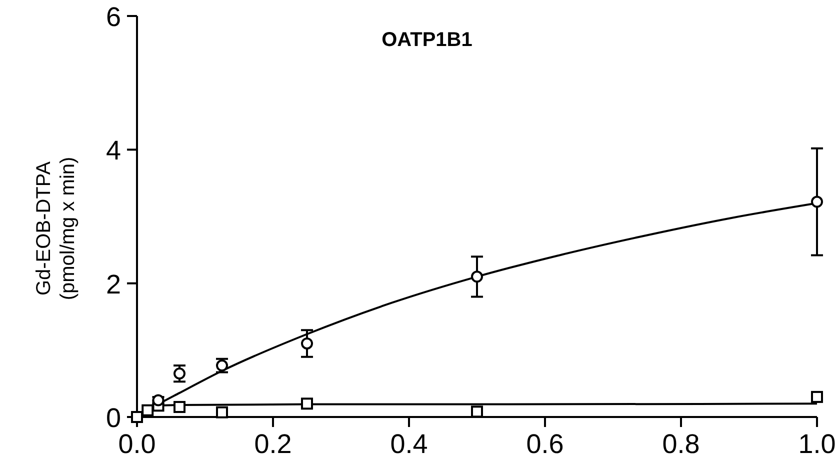  Describe the element at coordinates (545, 444) in the screenshot. I see `x-tick-label: 0.6` at that location.